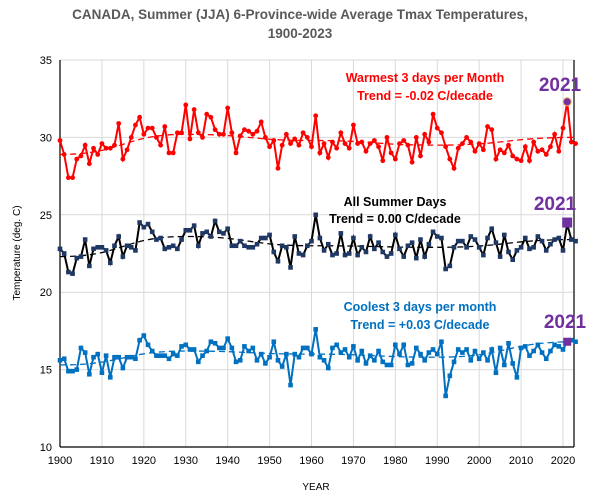  Describe the element at coordinates (567, 341) in the screenshot. I see `highlight-point-2021` at that location.